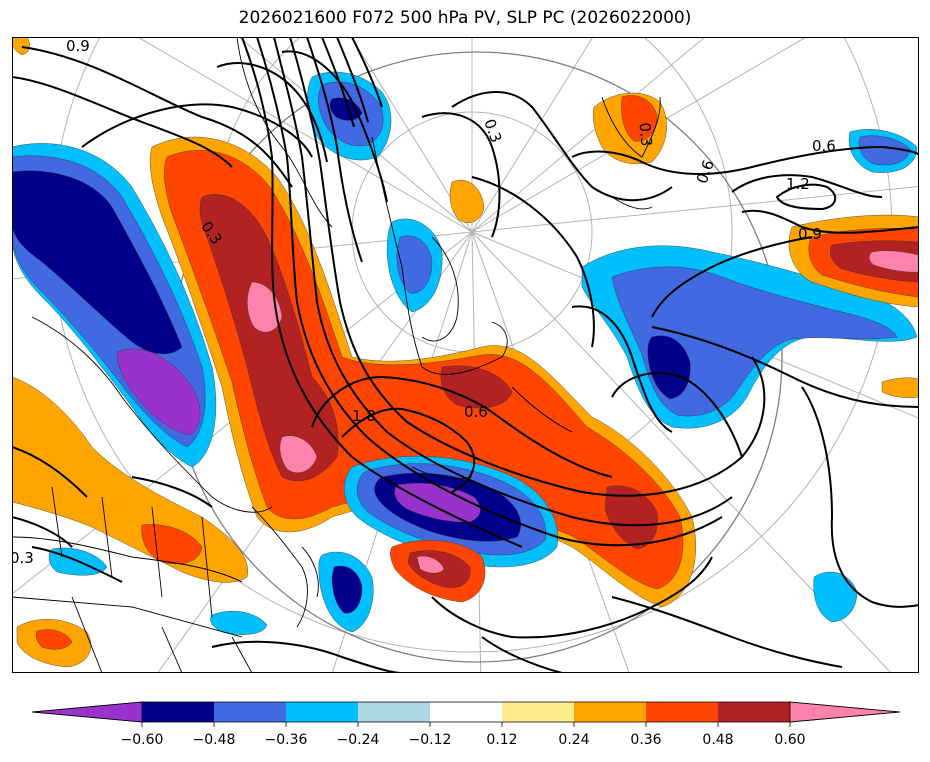 This screenshot has width=930, height=762. I want to click on contour-label: 1.8, so click(364, 416).